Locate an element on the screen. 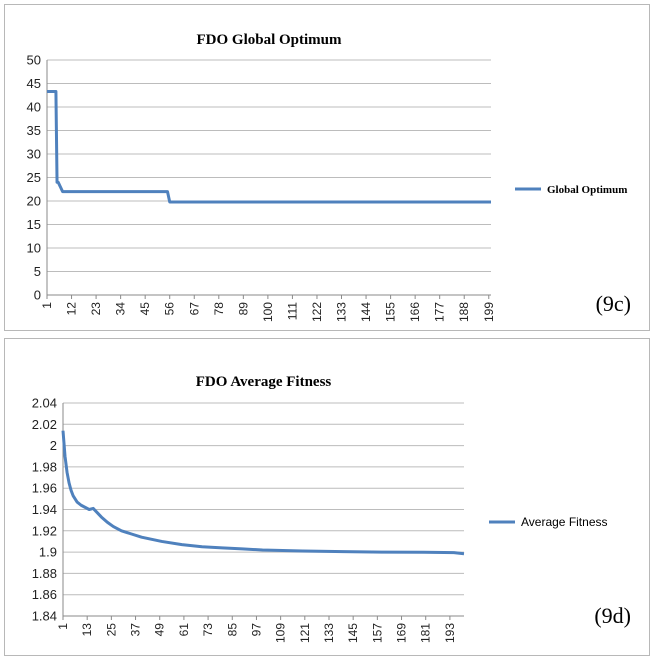  x-tick-label: 121 is located at coordinates (305, 633).